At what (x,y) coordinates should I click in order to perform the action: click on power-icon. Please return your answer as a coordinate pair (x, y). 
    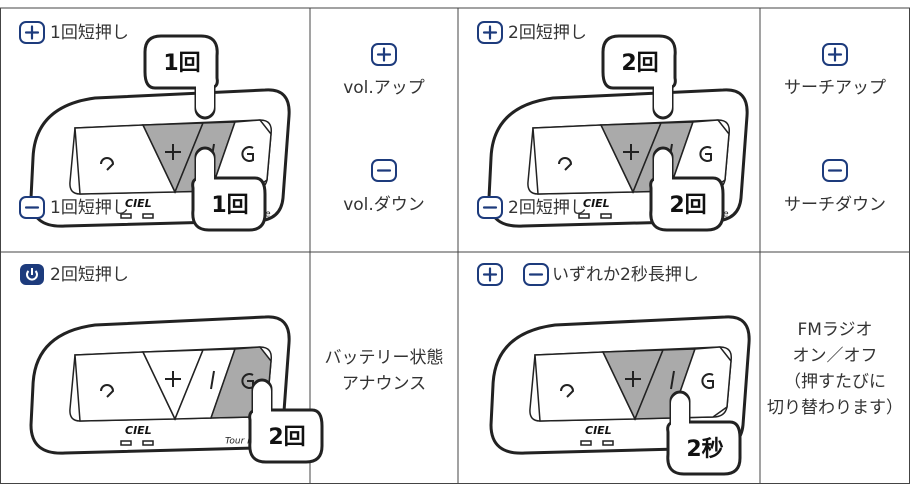
    Looking at the image, I should click on (32, 274).